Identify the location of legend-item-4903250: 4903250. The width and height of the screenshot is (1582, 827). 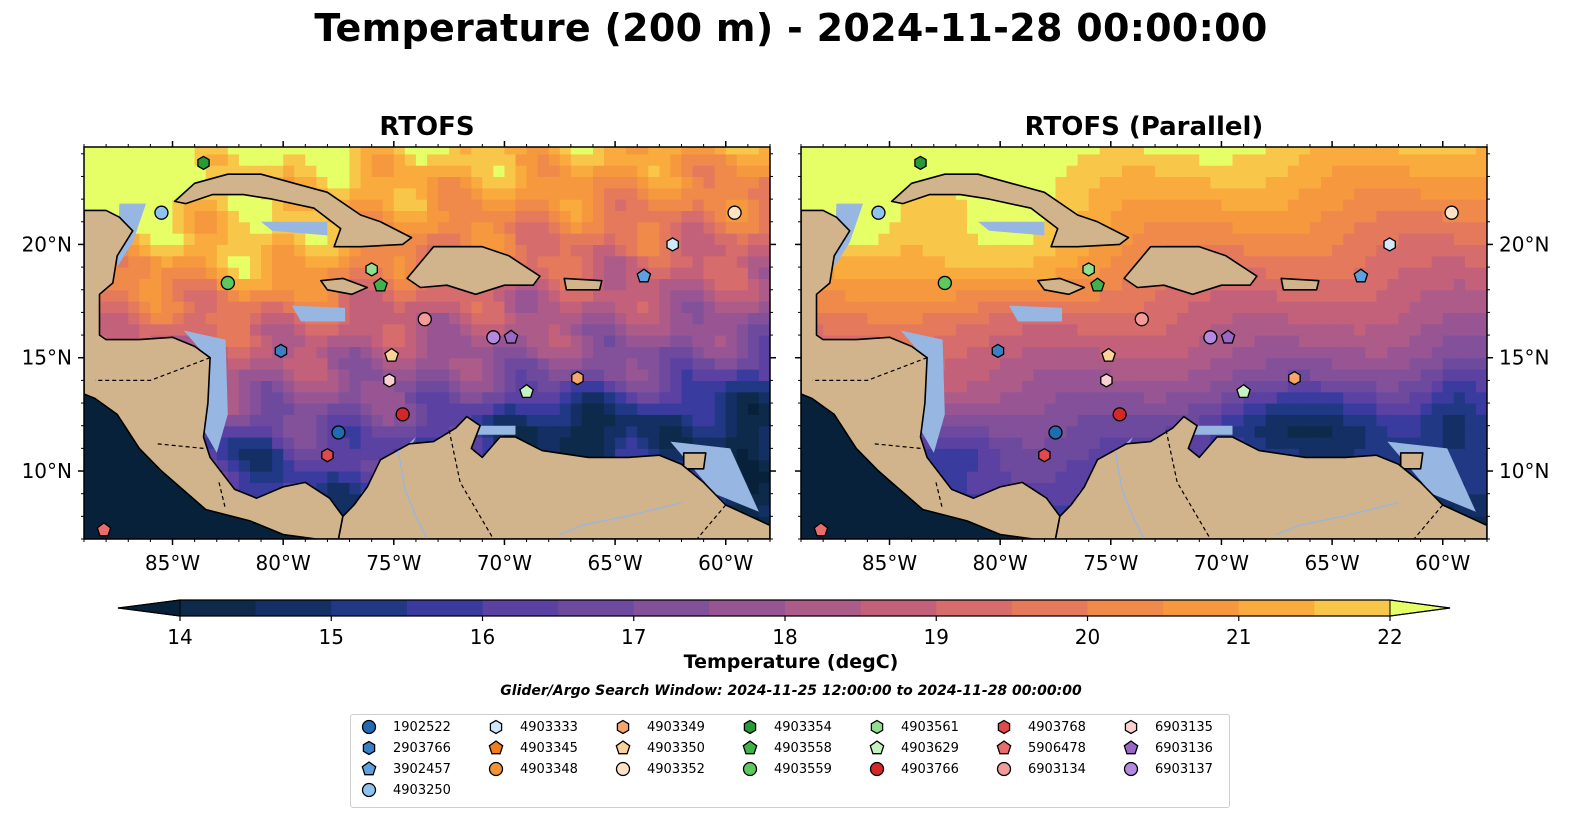
(405, 790).